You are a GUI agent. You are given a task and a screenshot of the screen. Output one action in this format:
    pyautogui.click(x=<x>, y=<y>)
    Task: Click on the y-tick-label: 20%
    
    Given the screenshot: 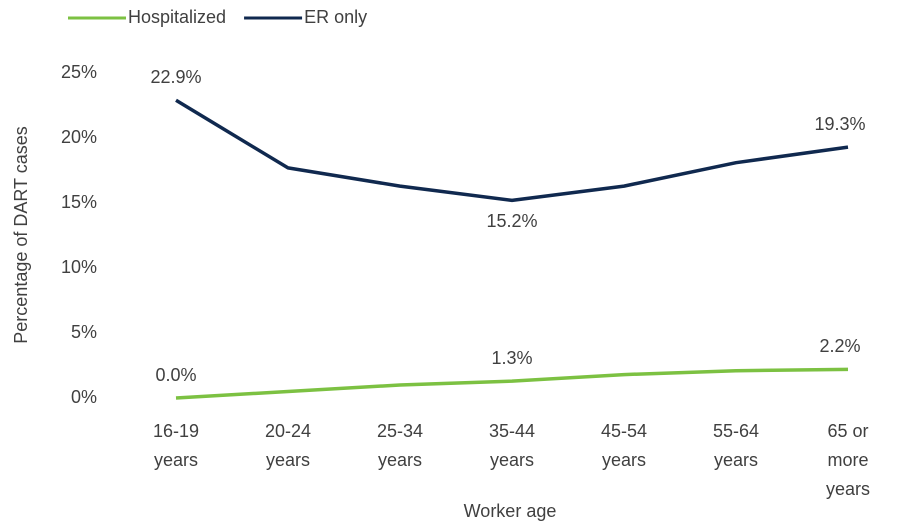 What is the action you would take?
    pyautogui.click(x=79, y=137)
    